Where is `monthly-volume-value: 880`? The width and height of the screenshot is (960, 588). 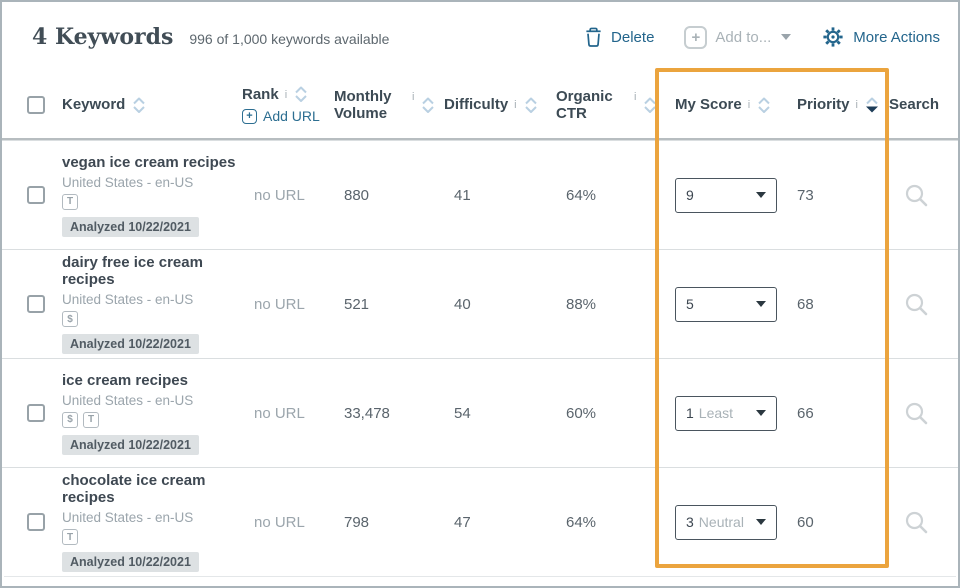
monthly-volume-value: 880 is located at coordinates (357, 195).